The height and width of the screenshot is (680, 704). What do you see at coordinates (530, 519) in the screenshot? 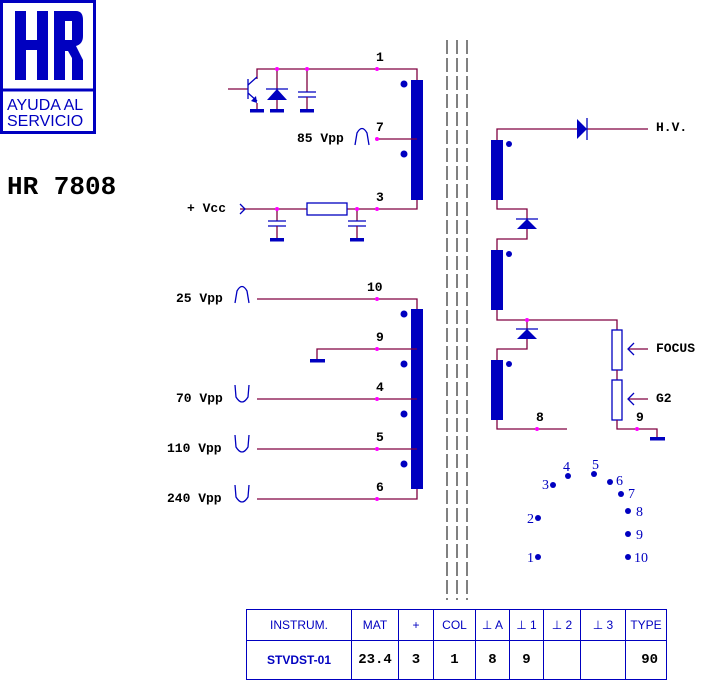
I see `pinout-2: 2` at bounding box center [530, 519].